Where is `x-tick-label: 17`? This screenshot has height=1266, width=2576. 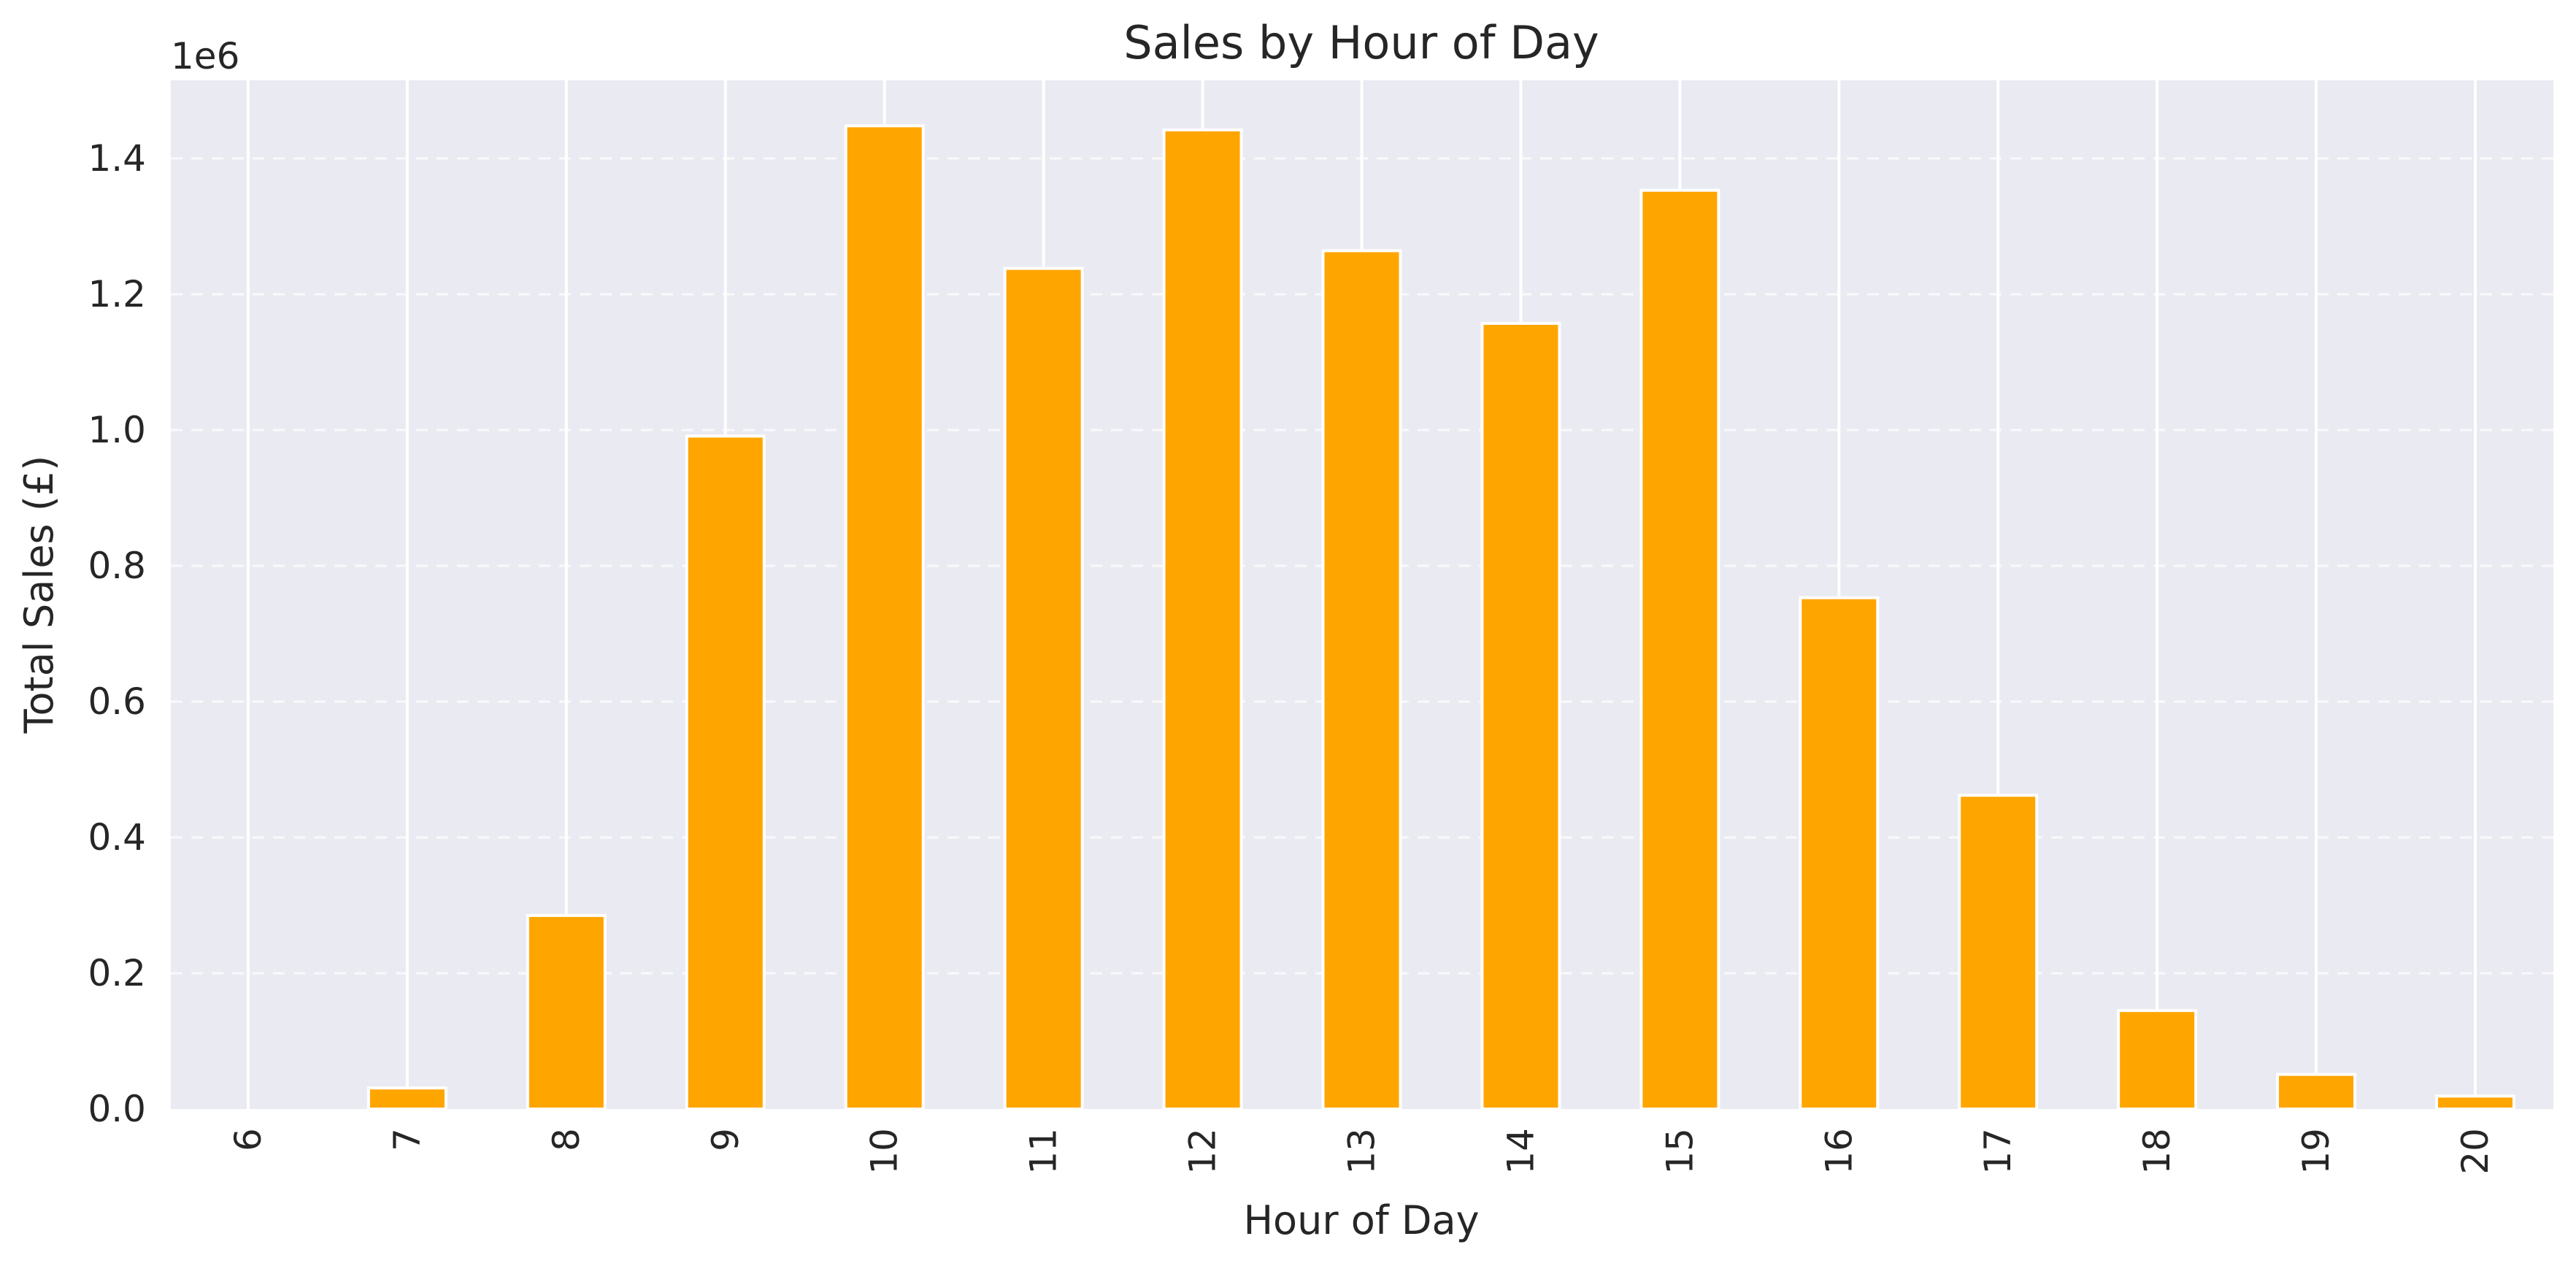
x-tick-label: 17 is located at coordinates (1998, 1151).